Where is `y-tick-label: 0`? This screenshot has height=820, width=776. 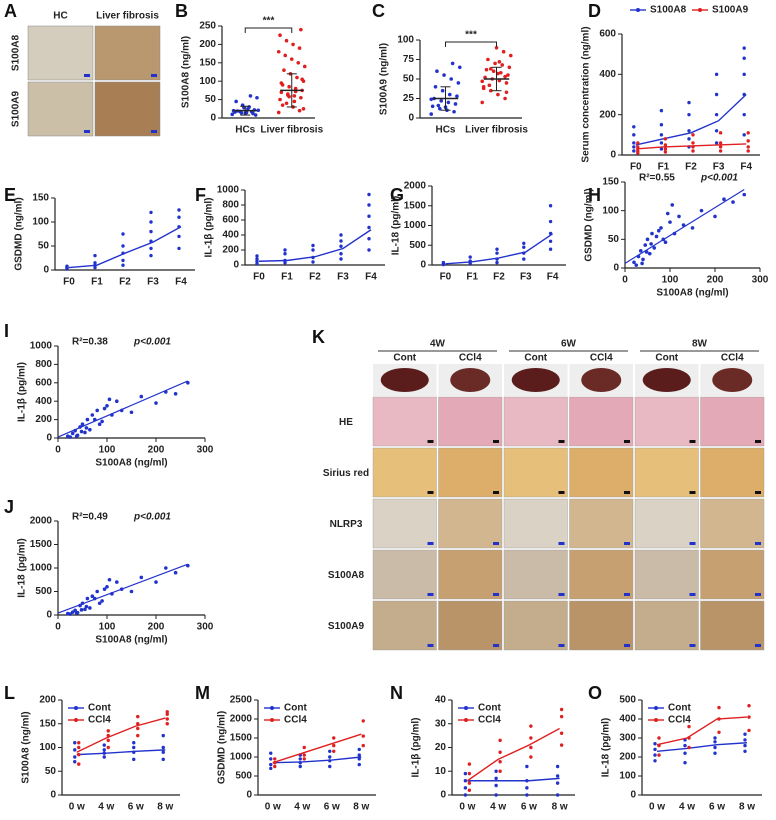 y-tick-label: 0 is located at coordinates (53, 795).